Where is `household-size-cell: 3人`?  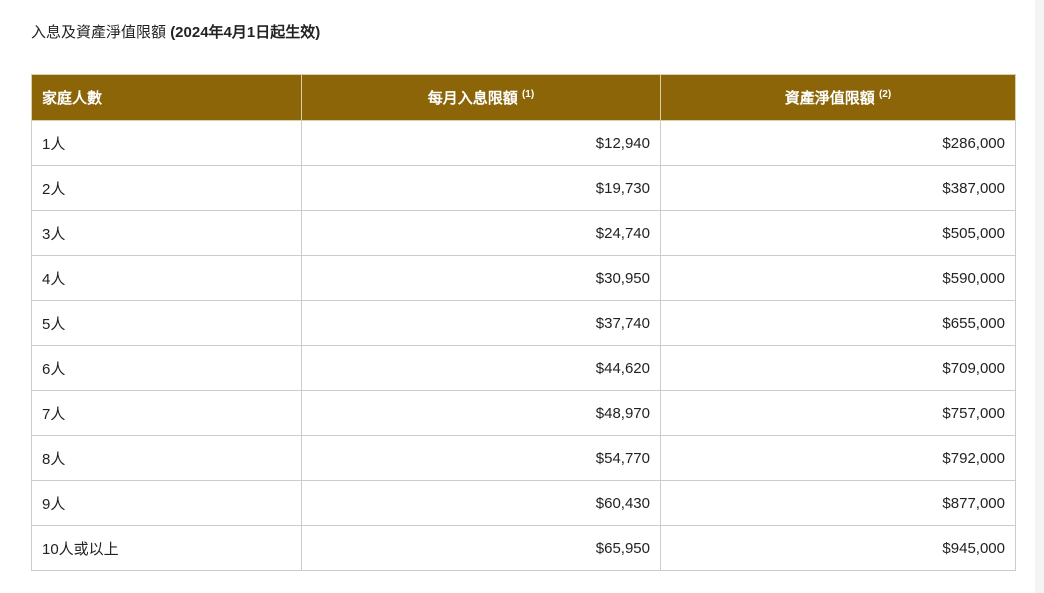 household-size-cell: 3人 is located at coordinates (166, 233).